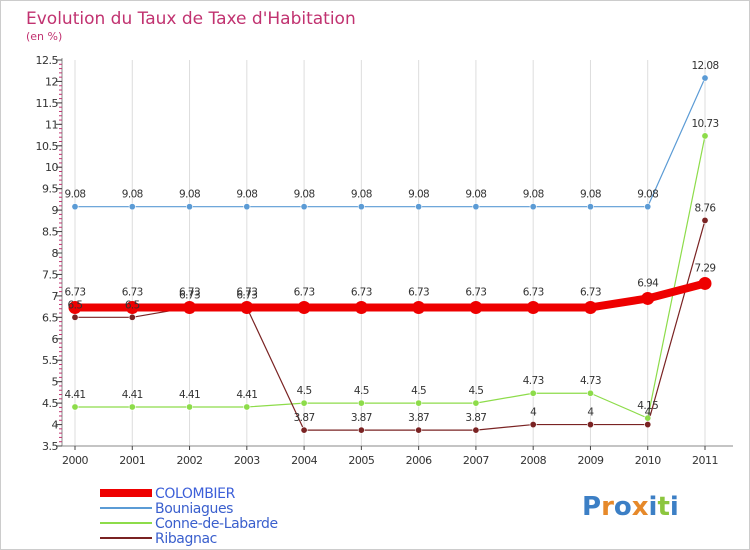 This screenshot has height=550, width=750. I want to click on y-tick-label: 10, so click(51, 167).